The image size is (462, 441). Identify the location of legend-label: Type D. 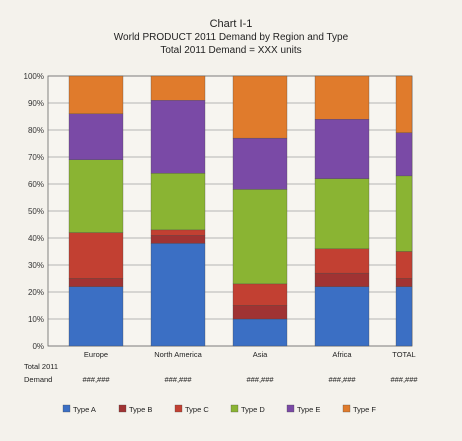
(253, 409).